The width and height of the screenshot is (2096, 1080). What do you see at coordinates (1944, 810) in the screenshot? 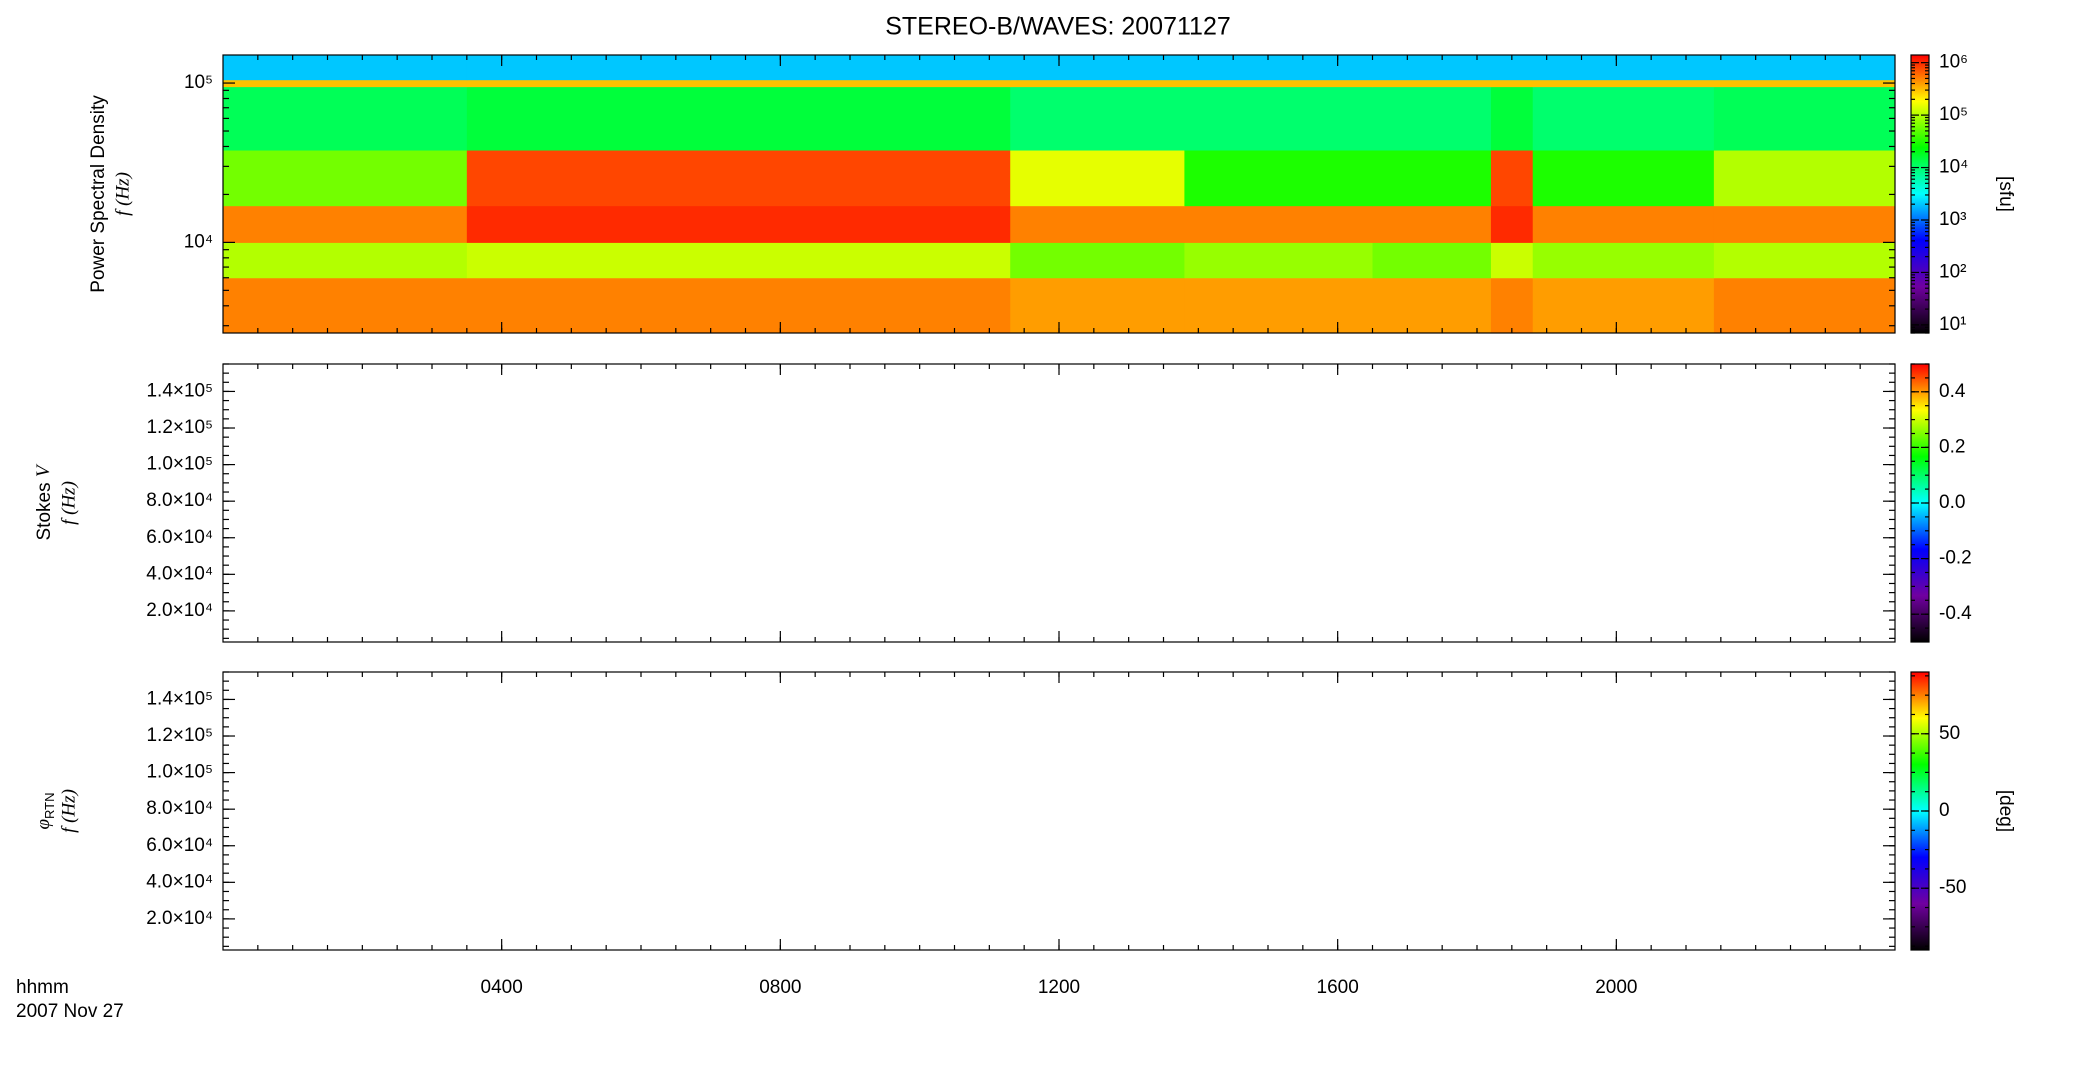
I see `colorbar-tick-label: 0` at bounding box center [1944, 810].